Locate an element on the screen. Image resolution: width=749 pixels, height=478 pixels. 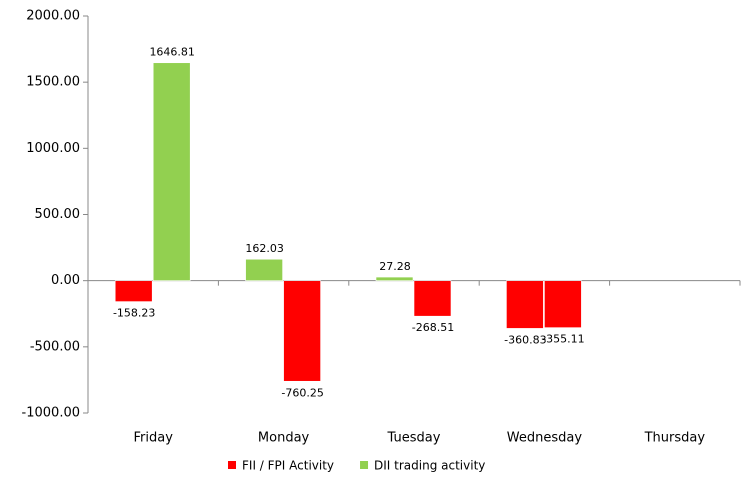
value-label: -268.51 is located at coordinates (433, 327).